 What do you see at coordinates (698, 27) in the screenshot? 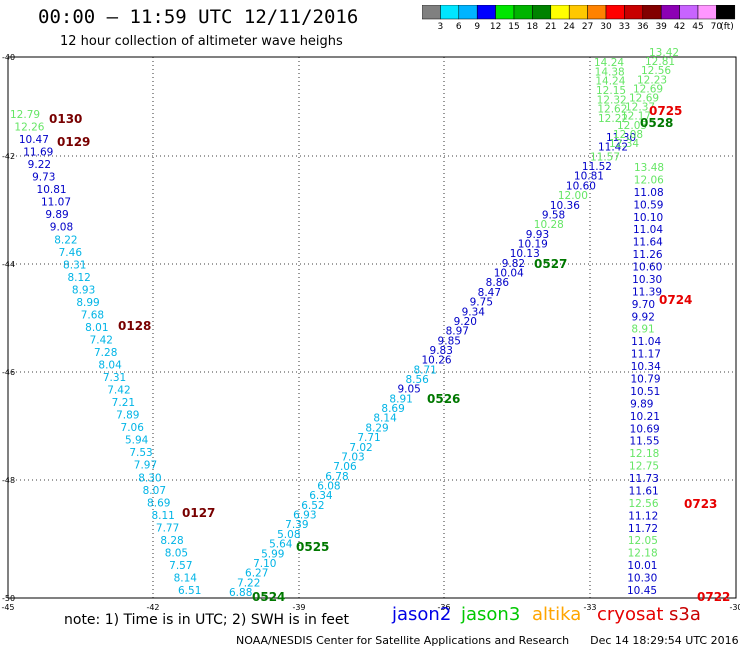
I see `scale-label: 45` at bounding box center [698, 27].